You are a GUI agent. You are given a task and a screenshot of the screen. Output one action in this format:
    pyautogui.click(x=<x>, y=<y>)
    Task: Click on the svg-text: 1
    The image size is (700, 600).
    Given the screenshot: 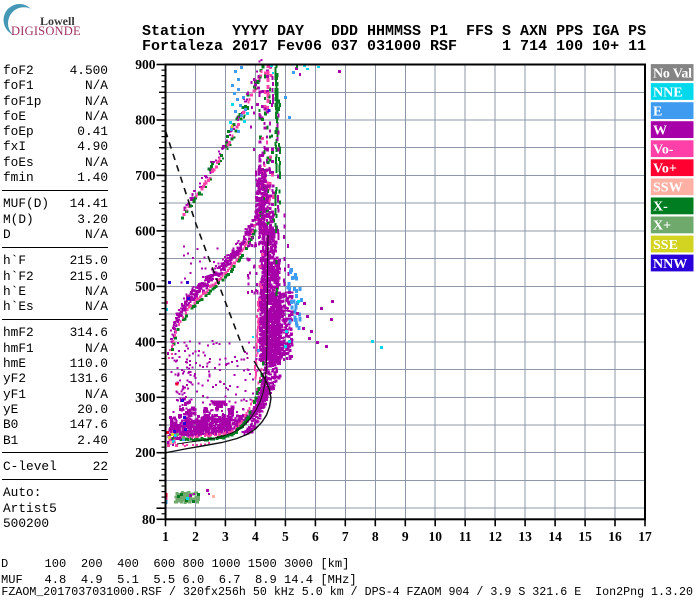 What is the action you would take?
    pyautogui.click(x=165, y=536)
    